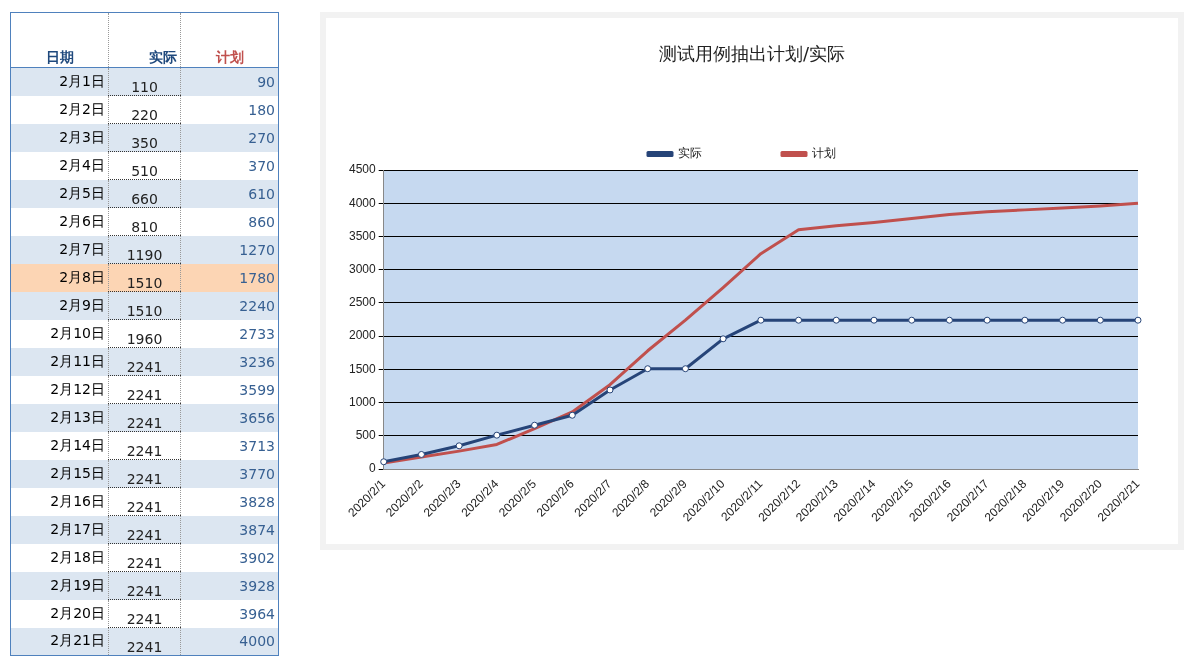 The height and width of the screenshot is (666, 1194). What do you see at coordinates (752, 54) in the screenshot?
I see `chart-title: 测试用例抽出计划/实际` at bounding box center [752, 54].